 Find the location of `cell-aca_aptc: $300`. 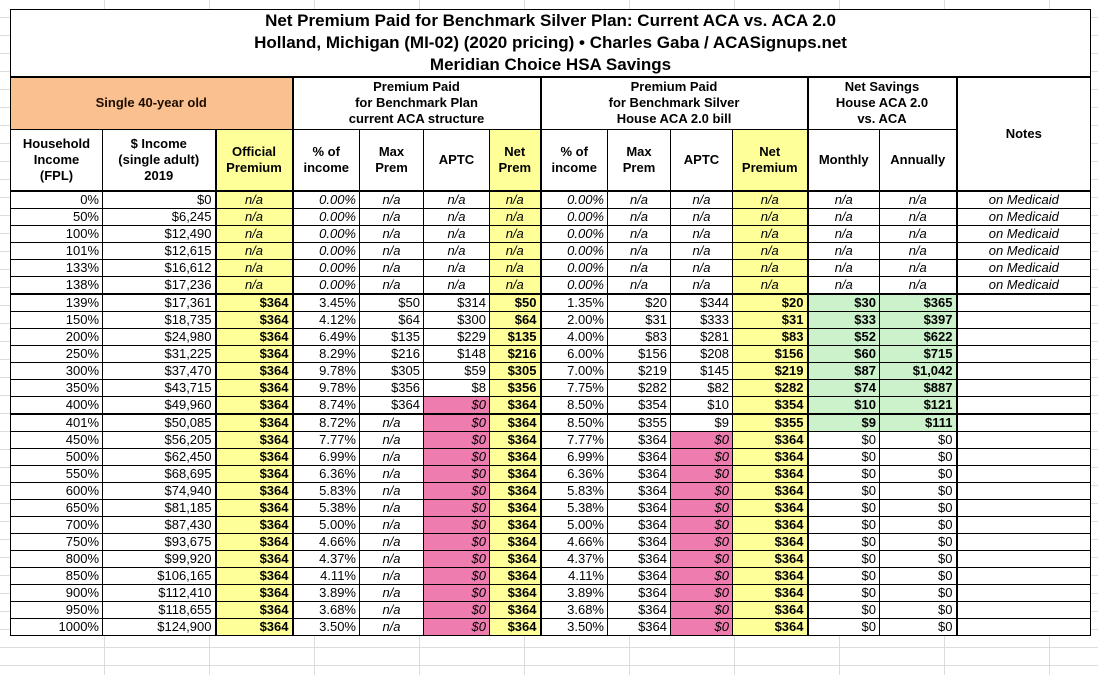

cell-aca_aptc: $300 is located at coordinates (456, 320).